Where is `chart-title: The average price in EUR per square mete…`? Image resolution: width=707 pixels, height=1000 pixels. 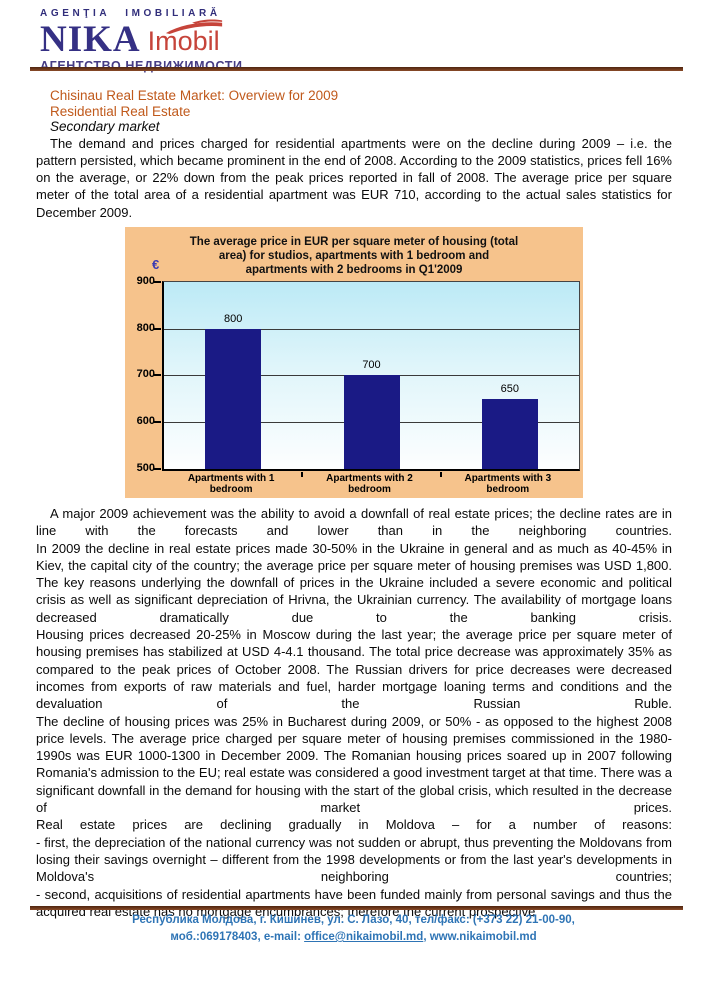 chart-title: The average price in EUR per square mete… is located at coordinates (354, 255).